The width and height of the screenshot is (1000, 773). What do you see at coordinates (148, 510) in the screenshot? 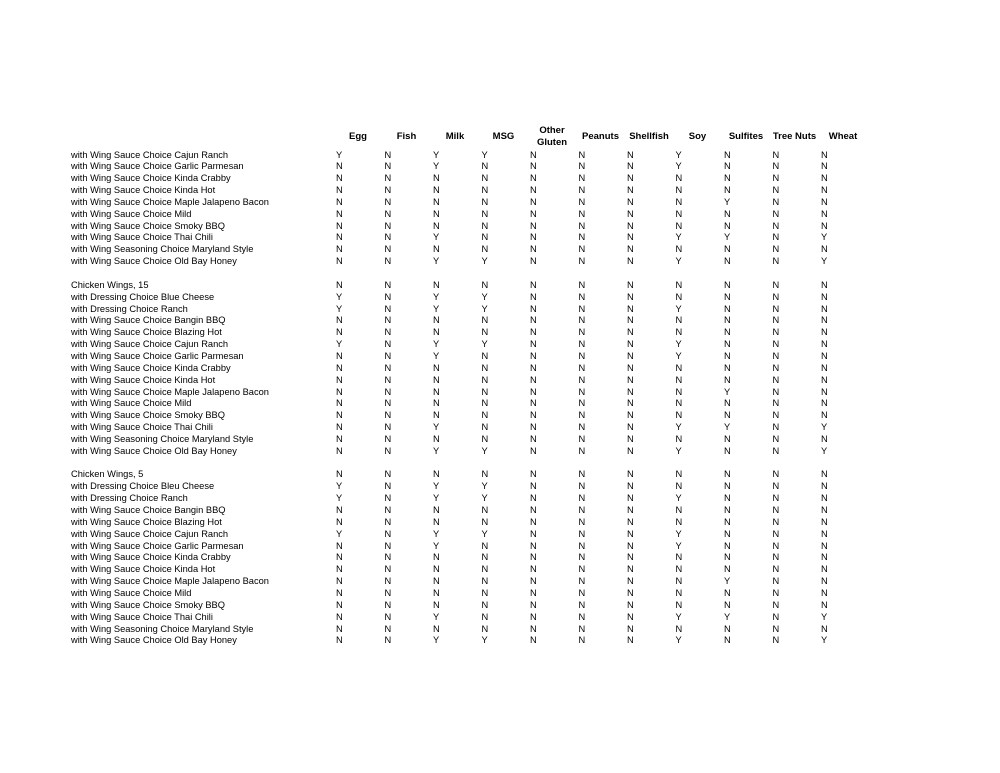
I see `item-name: with Wing Sauce Choice Bangin BBQ` at bounding box center [148, 510].